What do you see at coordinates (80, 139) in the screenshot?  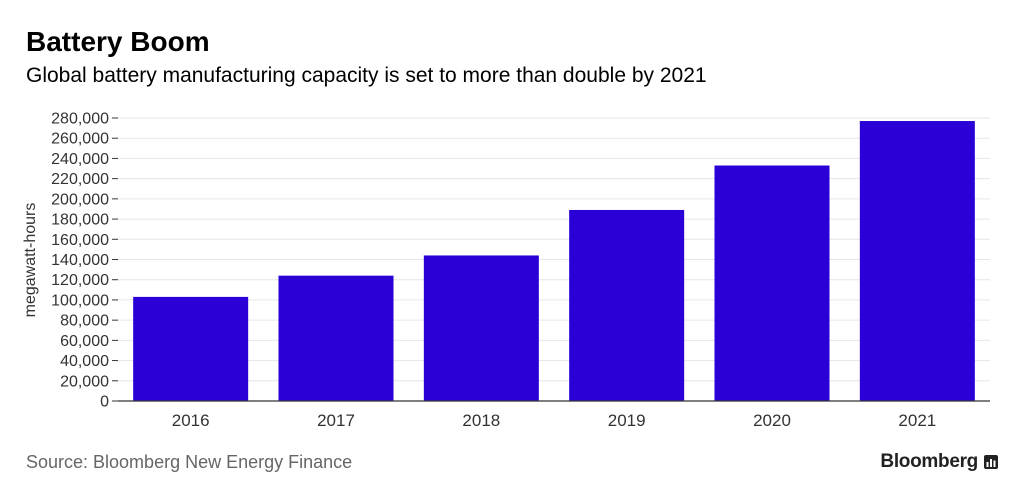 I see `y-tick-label: 260,000` at bounding box center [80, 139].